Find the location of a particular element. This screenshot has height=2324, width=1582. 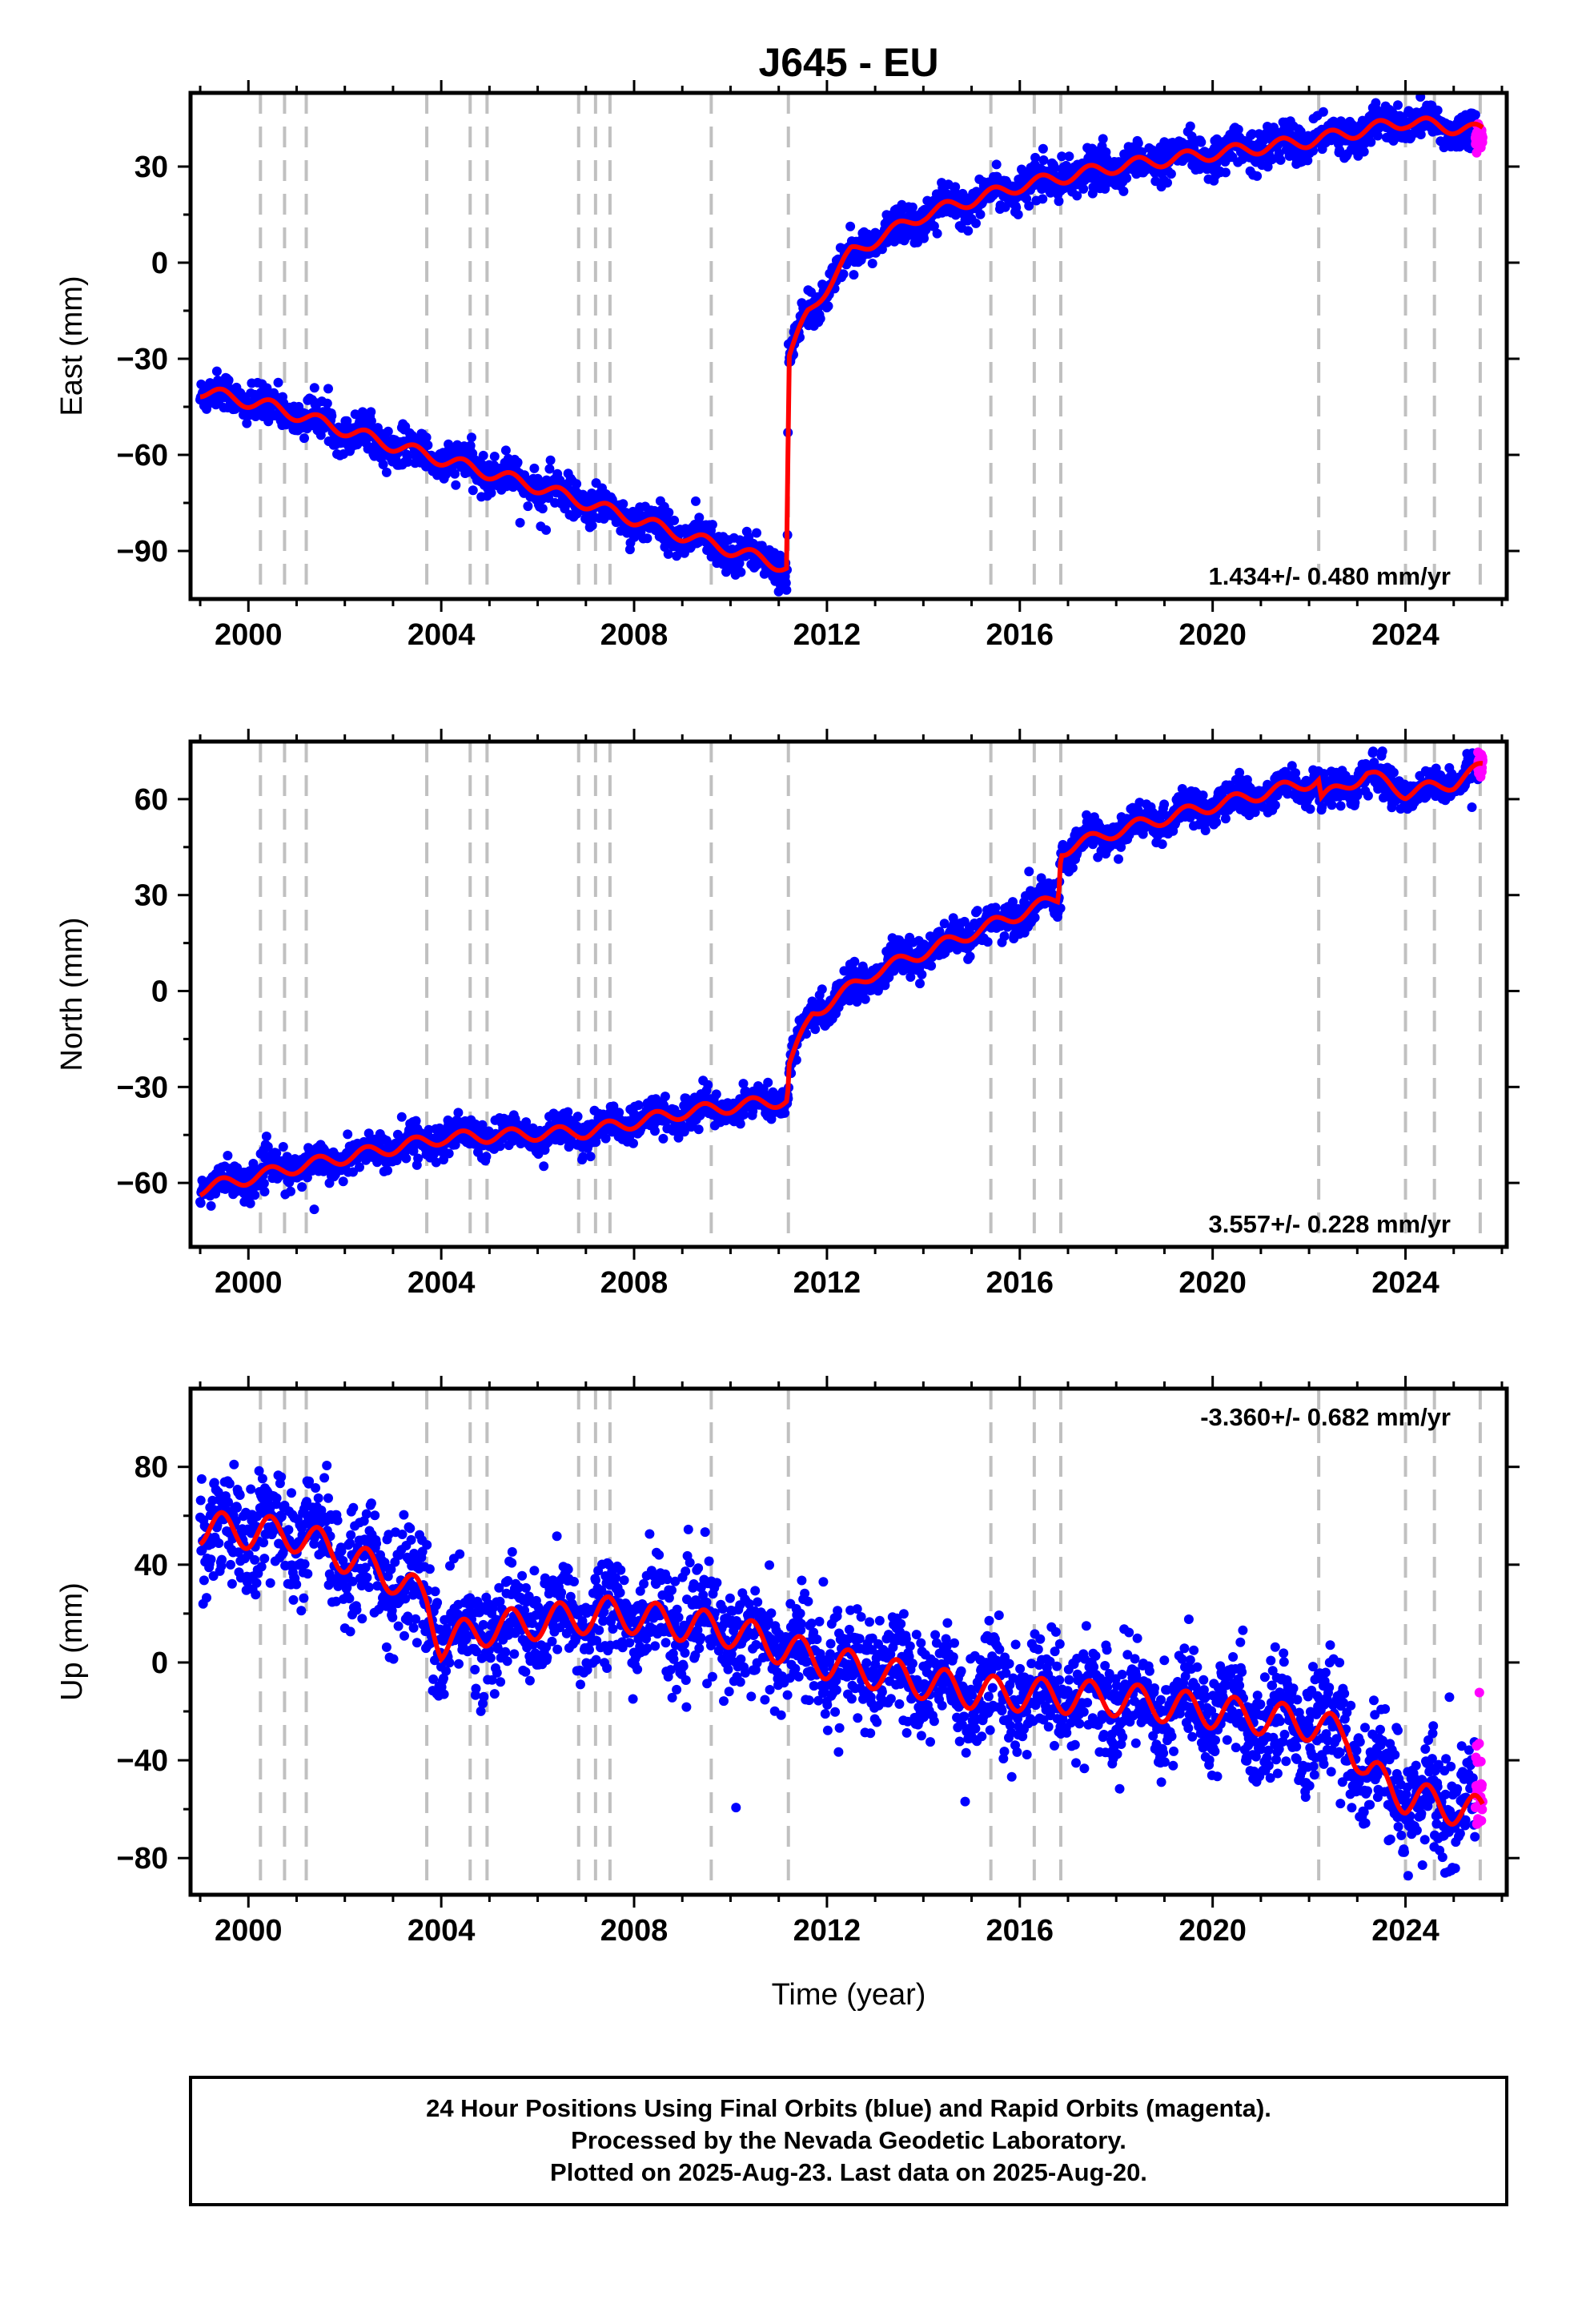

x-tick-label: 2020 is located at coordinates (1212, 635).